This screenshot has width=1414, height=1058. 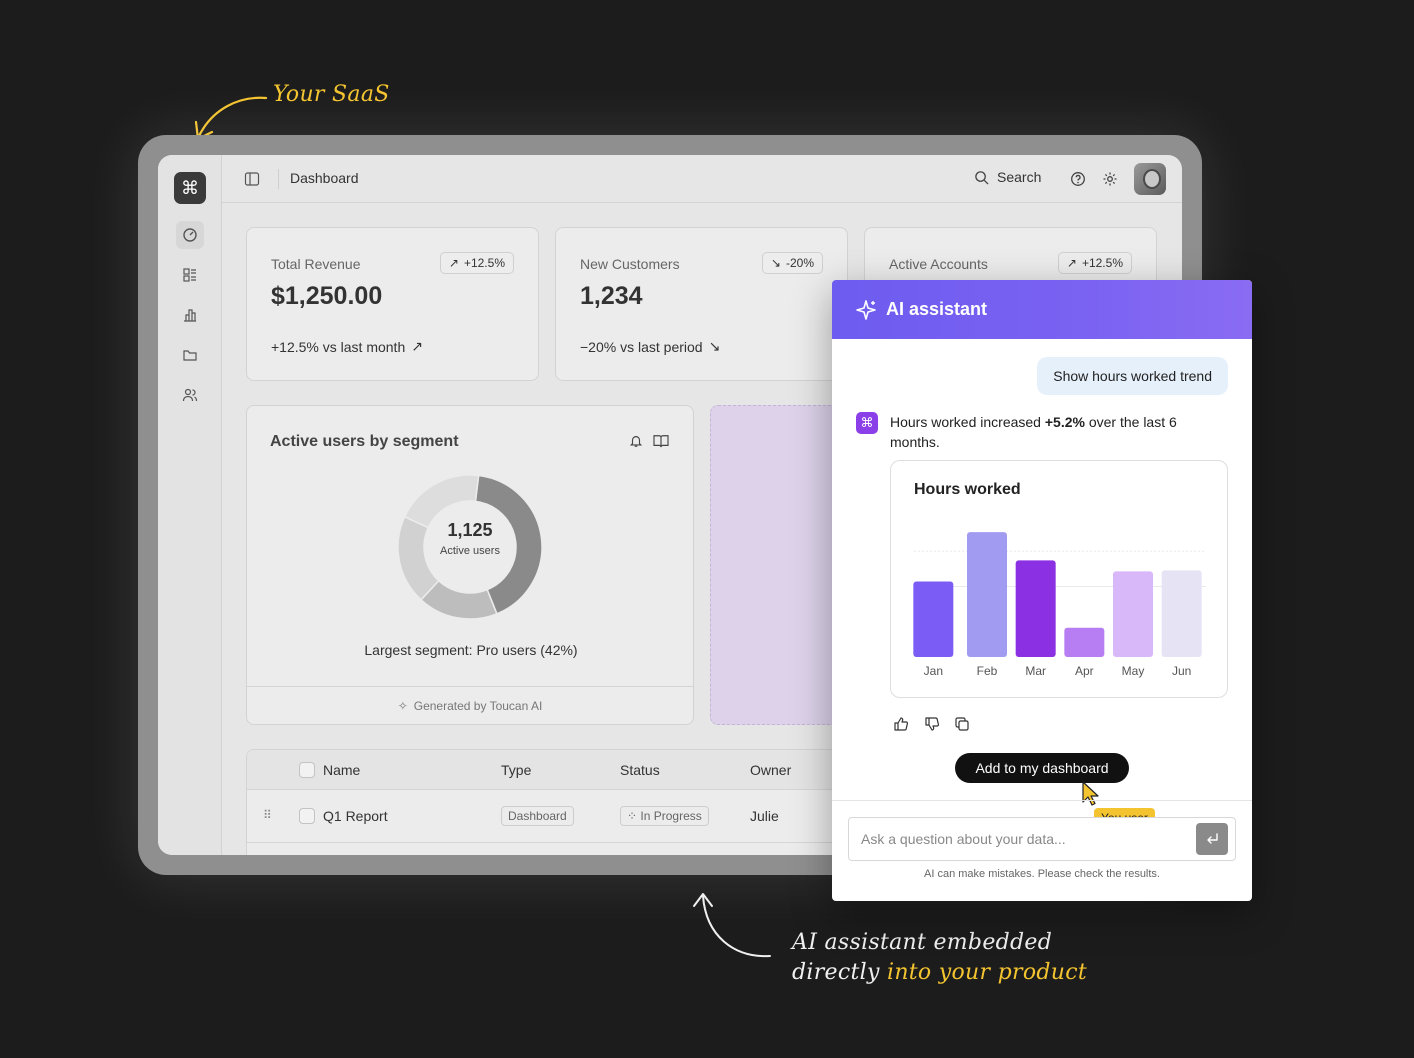 I want to click on kpi-value: $1,250.00, so click(x=327, y=296).